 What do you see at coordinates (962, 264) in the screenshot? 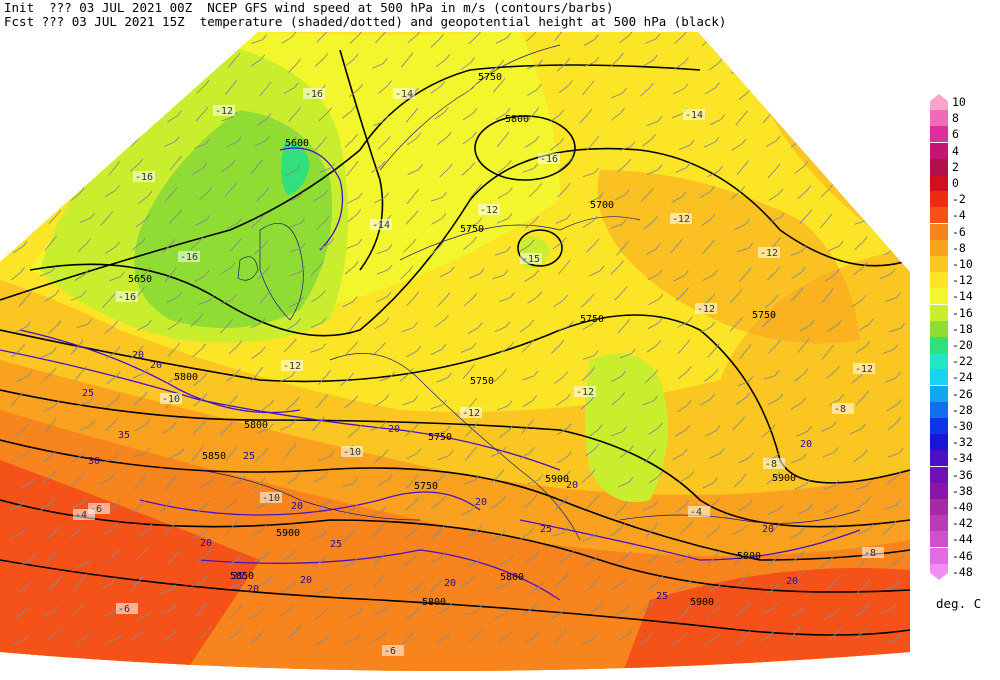
I see `legend-label: -10` at bounding box center [962, 264].